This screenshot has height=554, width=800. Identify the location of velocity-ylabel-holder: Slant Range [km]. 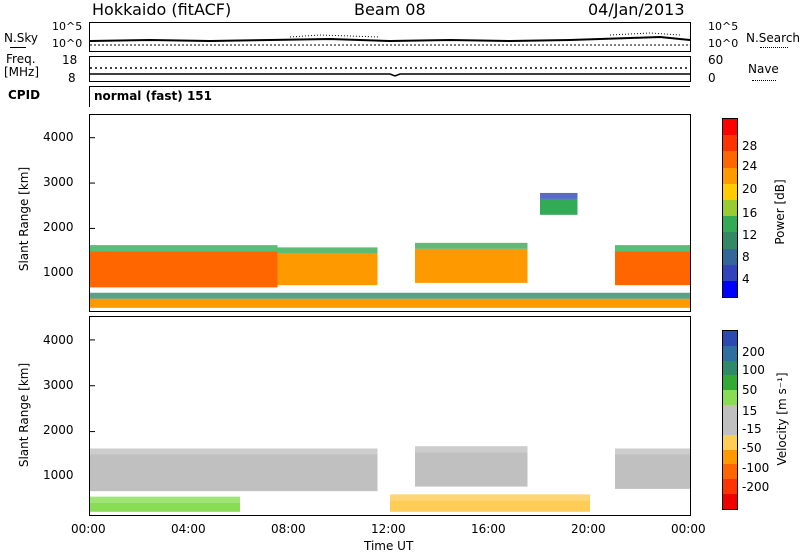
(22, 415).